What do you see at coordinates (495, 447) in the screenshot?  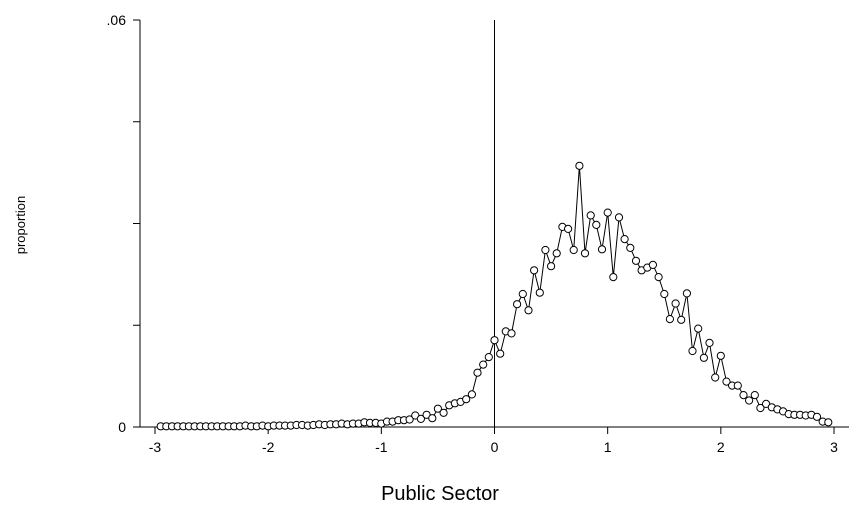 I see `x-tick-label: 0` at bounding box center [495, 447].